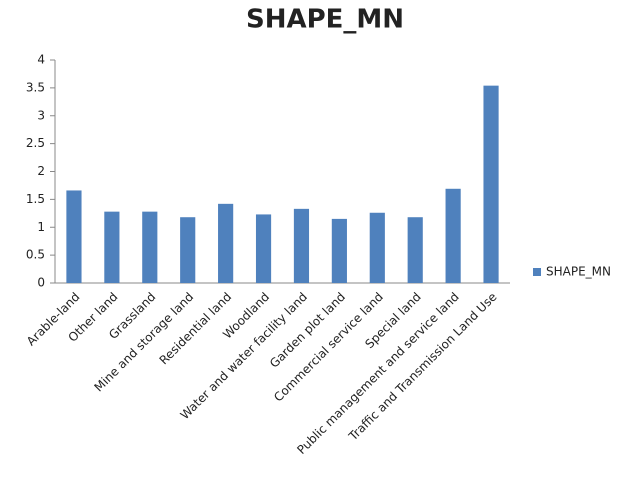 Image resolution: width=633 pixels, height=495 pixels. Describe the element at coordinates (325, 20) in the screenshot. I see `chart-title: SHAPE_MN` at that location.